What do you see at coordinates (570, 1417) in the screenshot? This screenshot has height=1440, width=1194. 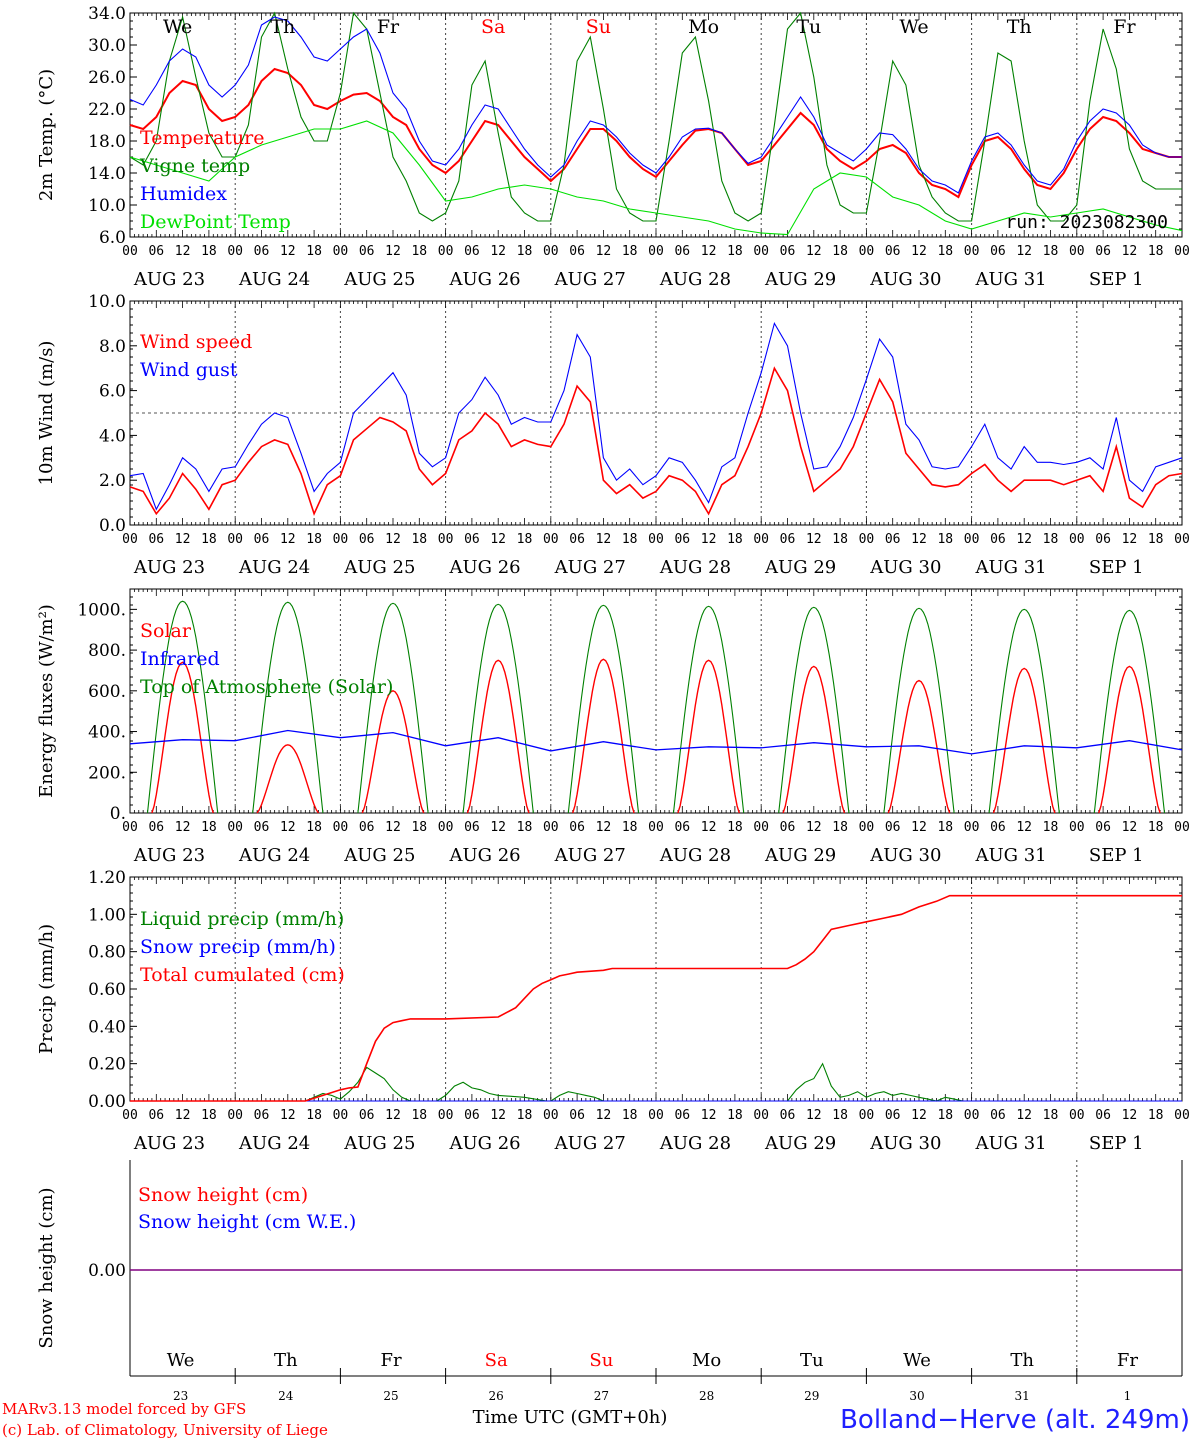 I see `x-axis-title: Time UTC (GMT+0h)` at bounding box center [570, 1417].